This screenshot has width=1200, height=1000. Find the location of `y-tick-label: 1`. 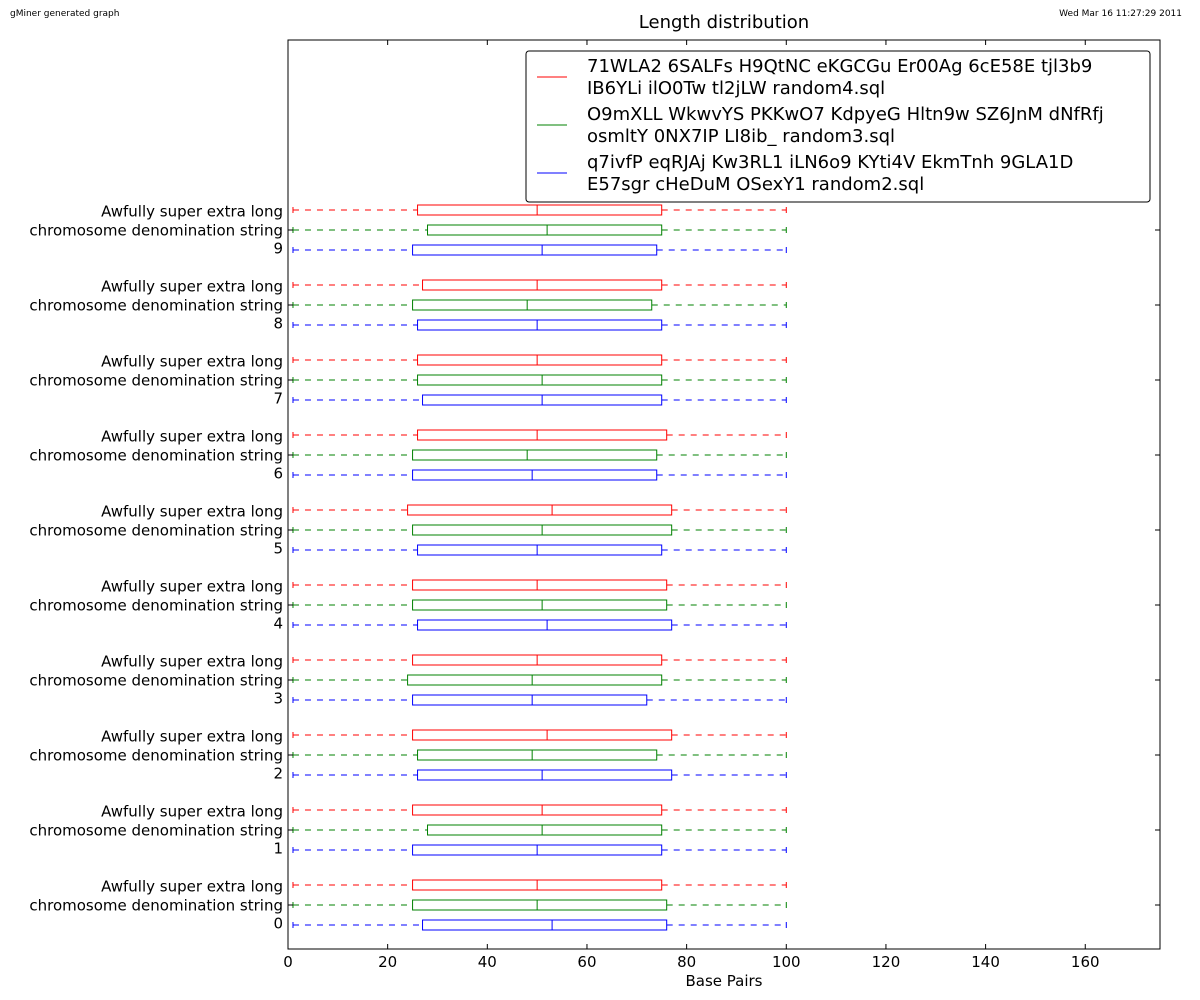

y-tick-label: 1 is located at coordinates (278, 849).